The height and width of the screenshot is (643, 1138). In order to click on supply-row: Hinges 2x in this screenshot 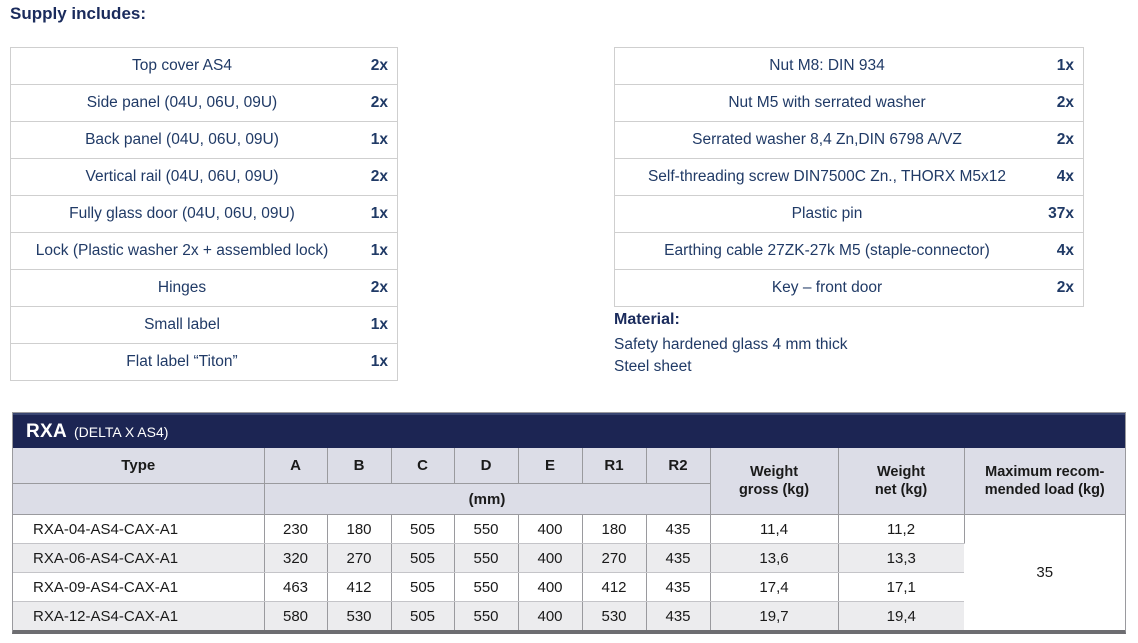, I will do `click(204, 288)`.